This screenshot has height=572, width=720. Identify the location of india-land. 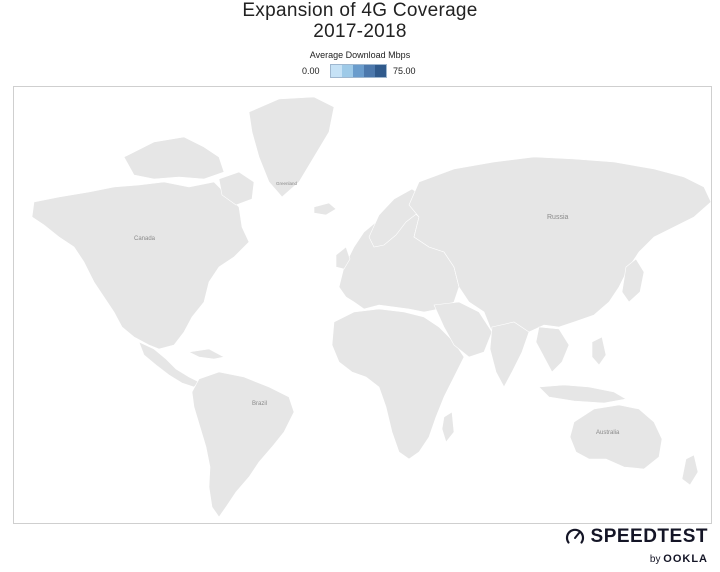
(509, 354).